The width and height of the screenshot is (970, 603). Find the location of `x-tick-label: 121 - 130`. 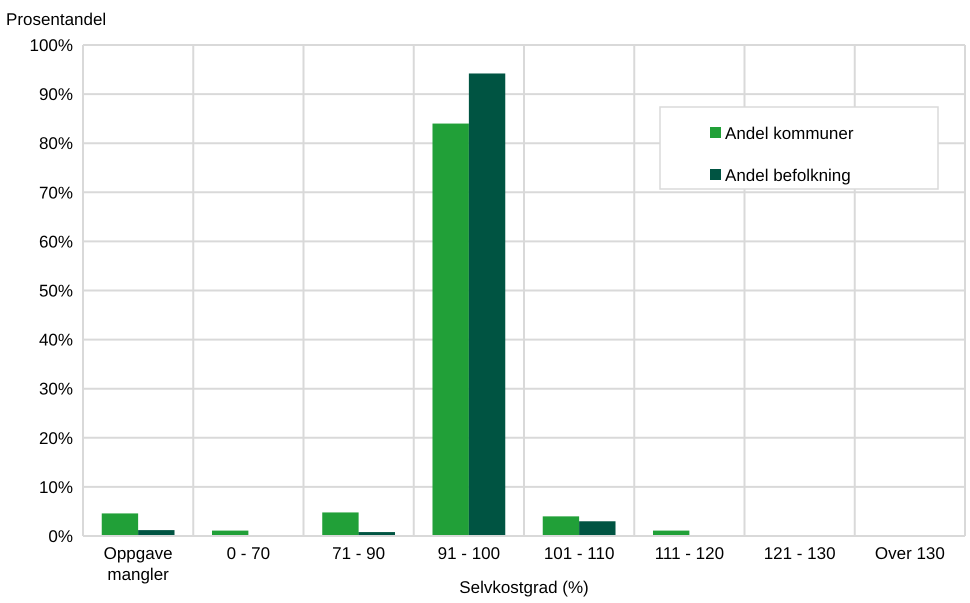

x-tick-label: 121 - 130 is located at coordinates (800, 553).